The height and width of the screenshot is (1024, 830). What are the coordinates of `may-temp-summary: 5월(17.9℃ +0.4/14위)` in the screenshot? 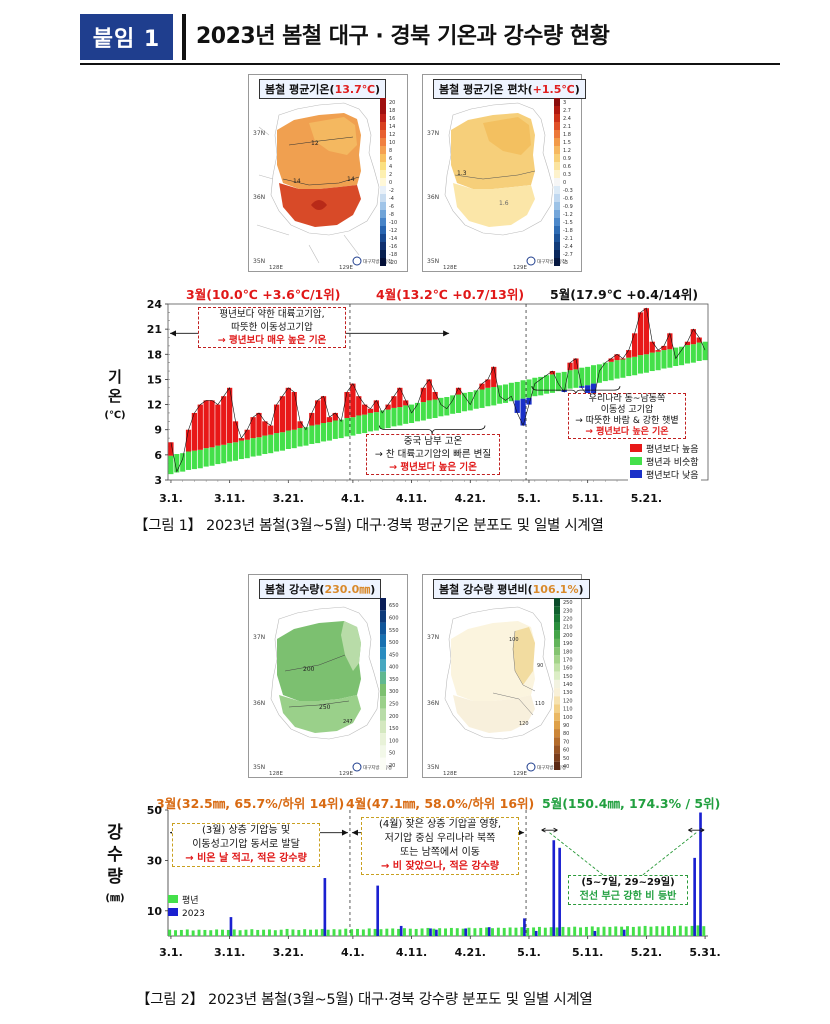 It's located at (624, 294).